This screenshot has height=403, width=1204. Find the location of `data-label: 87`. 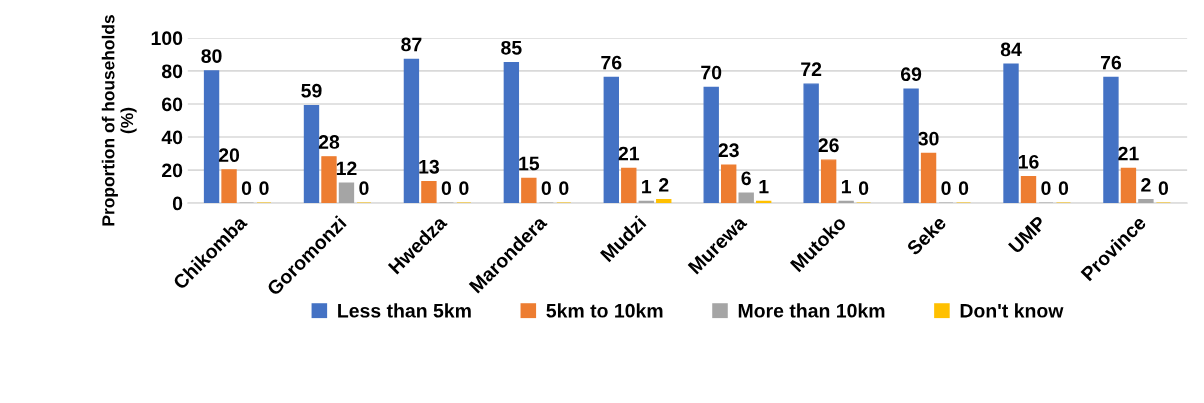

data-label: 87 is located at coordinates (411, 44).